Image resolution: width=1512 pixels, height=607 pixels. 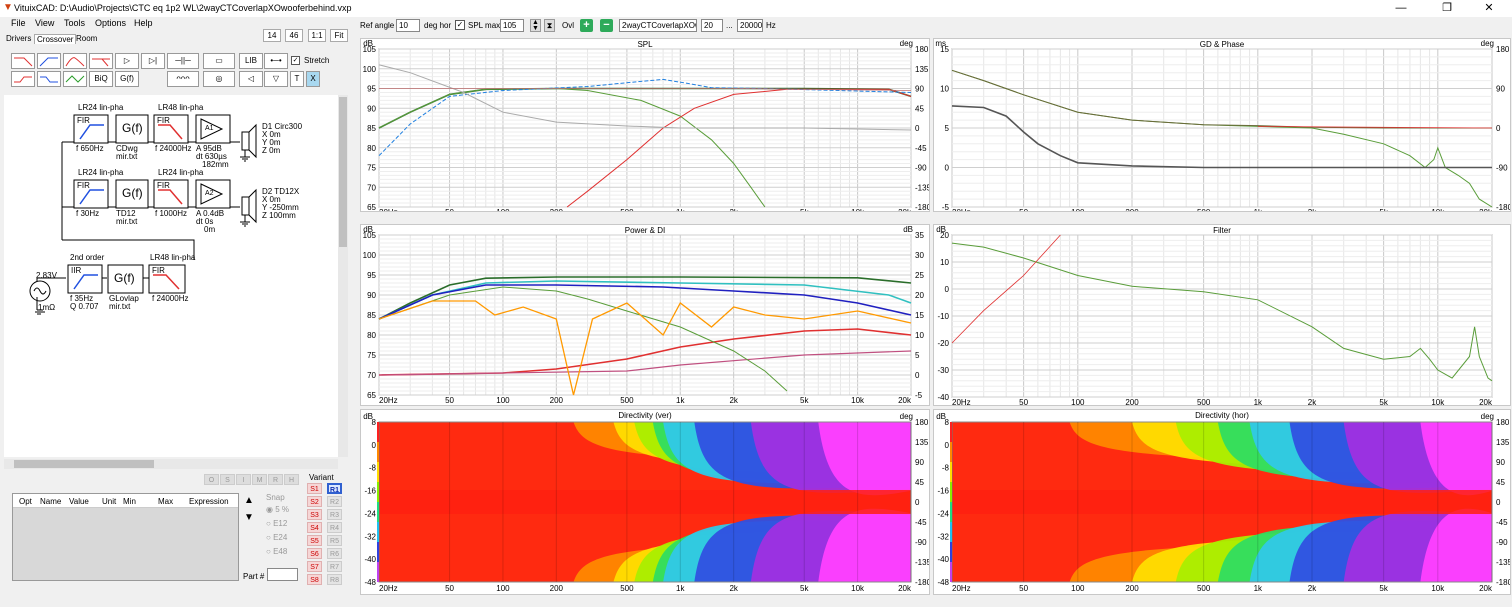 I want to click on menu-help: Help, so click(x=143, y=23).